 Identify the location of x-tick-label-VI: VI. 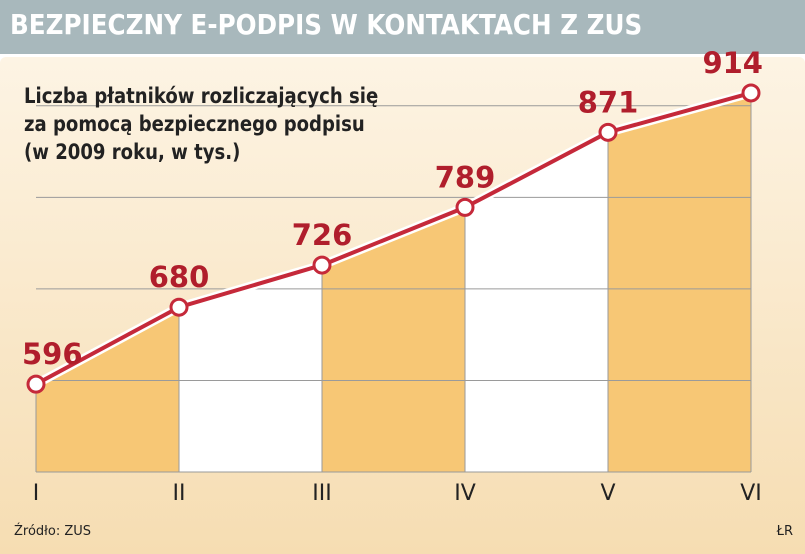
(751, 493).